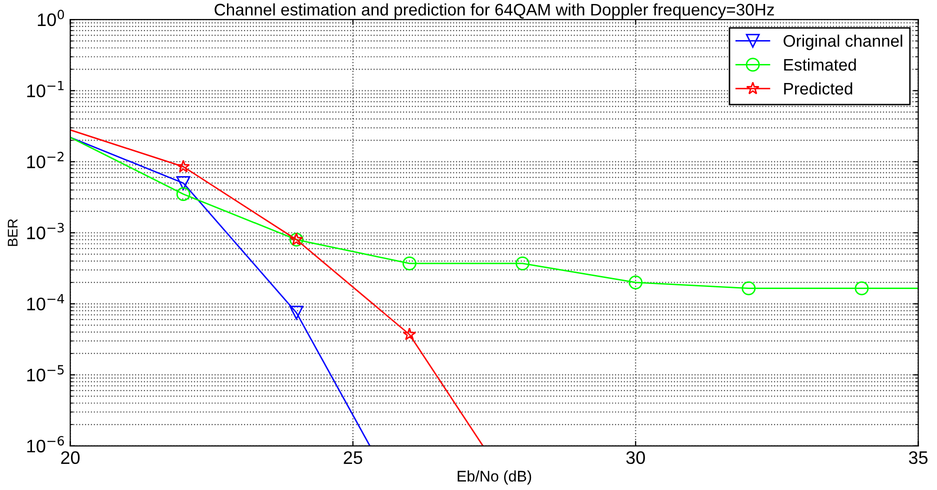 The image size is (937, 490). I want to click on legend-label: Predicted, so click(818, 88).